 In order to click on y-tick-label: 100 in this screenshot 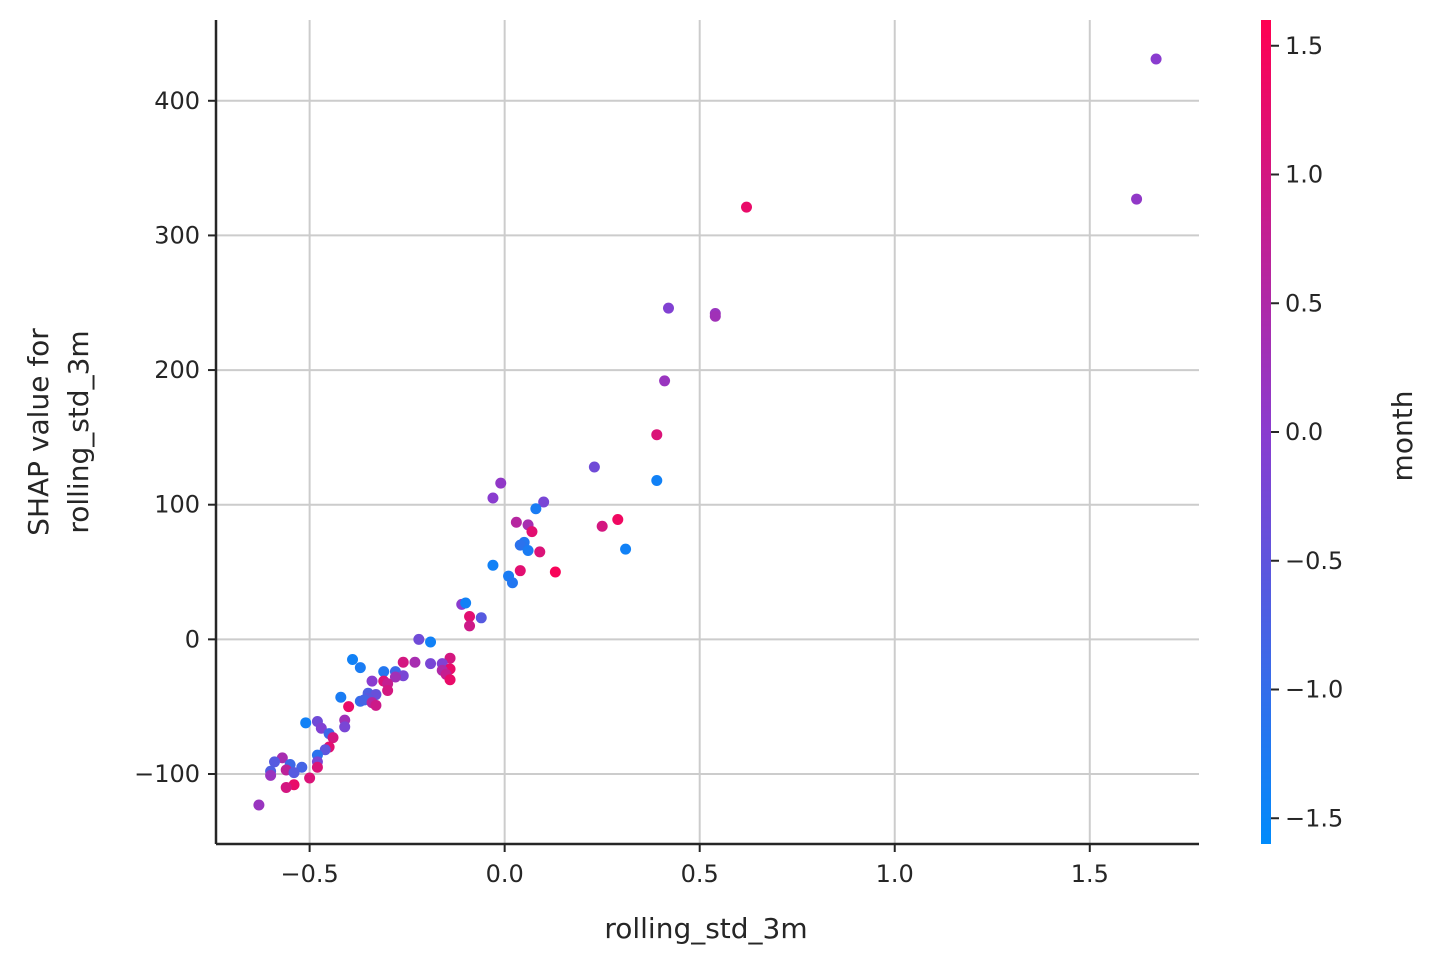, I will do `click(177, 505)`.